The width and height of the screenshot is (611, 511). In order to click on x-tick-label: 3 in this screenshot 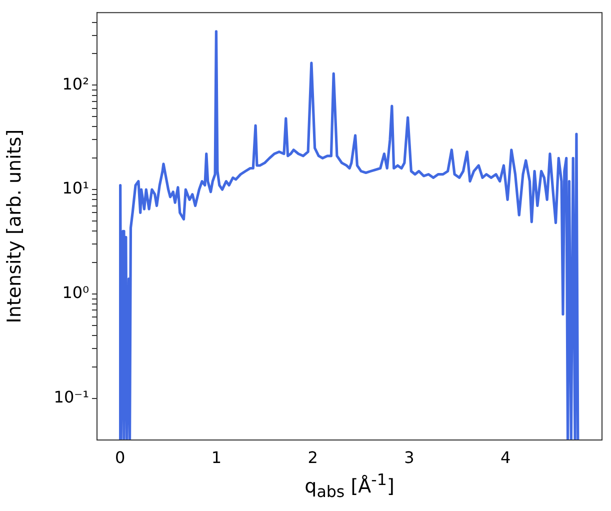, I will do `click(409, 457)`.